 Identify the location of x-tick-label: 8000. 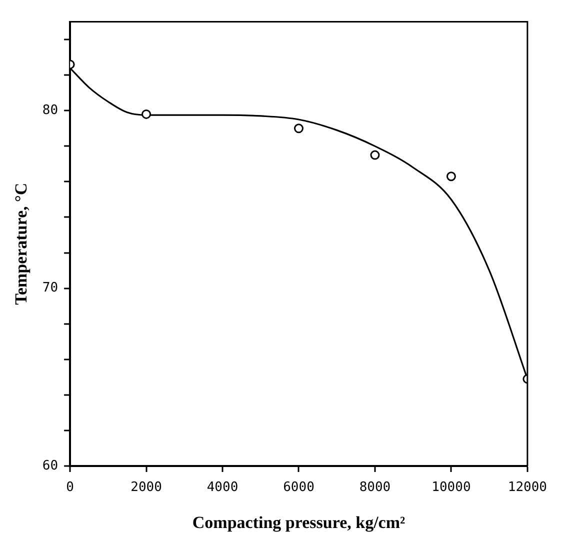
(375, 488).